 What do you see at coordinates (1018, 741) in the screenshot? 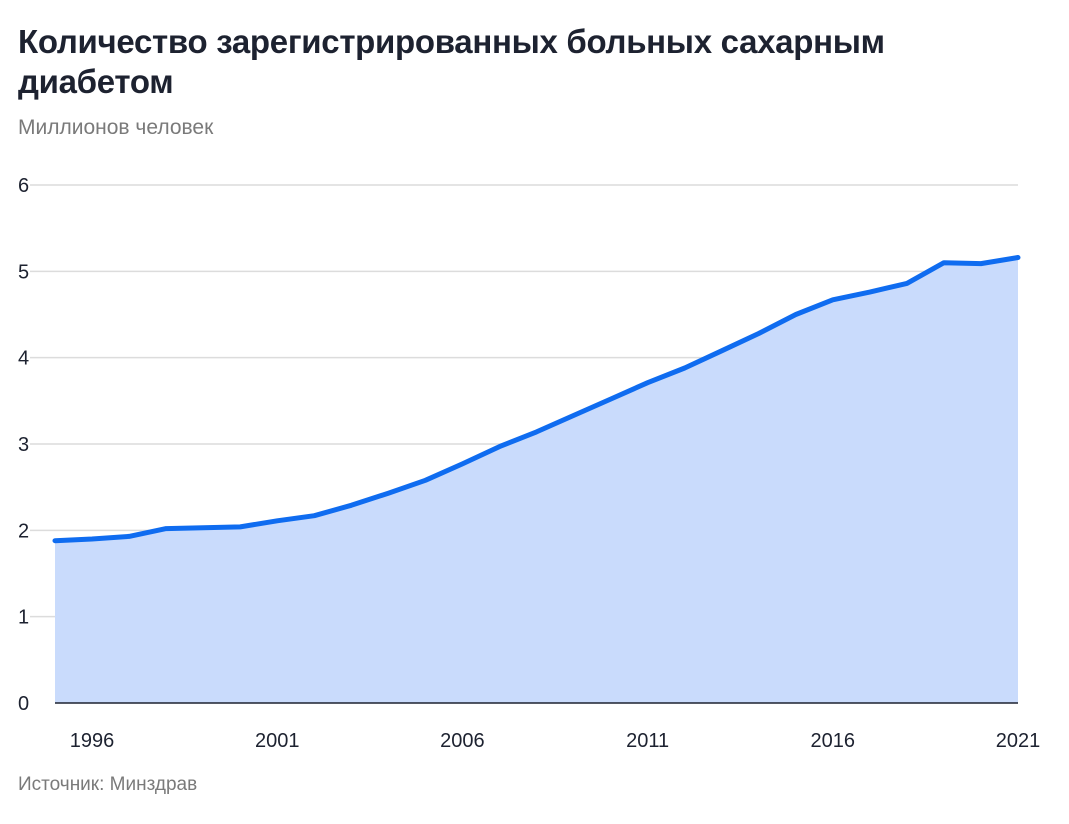
I see `x-tick-label: 2021` at bounding box center [1018, 741].